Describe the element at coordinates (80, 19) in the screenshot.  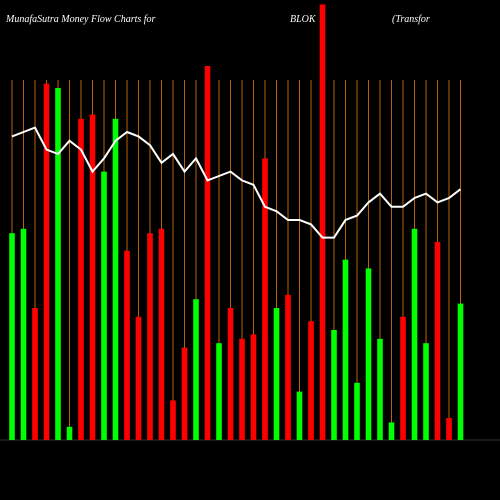
I see `chart-title: MunafaSutra Money Flow Charts for` at that location.